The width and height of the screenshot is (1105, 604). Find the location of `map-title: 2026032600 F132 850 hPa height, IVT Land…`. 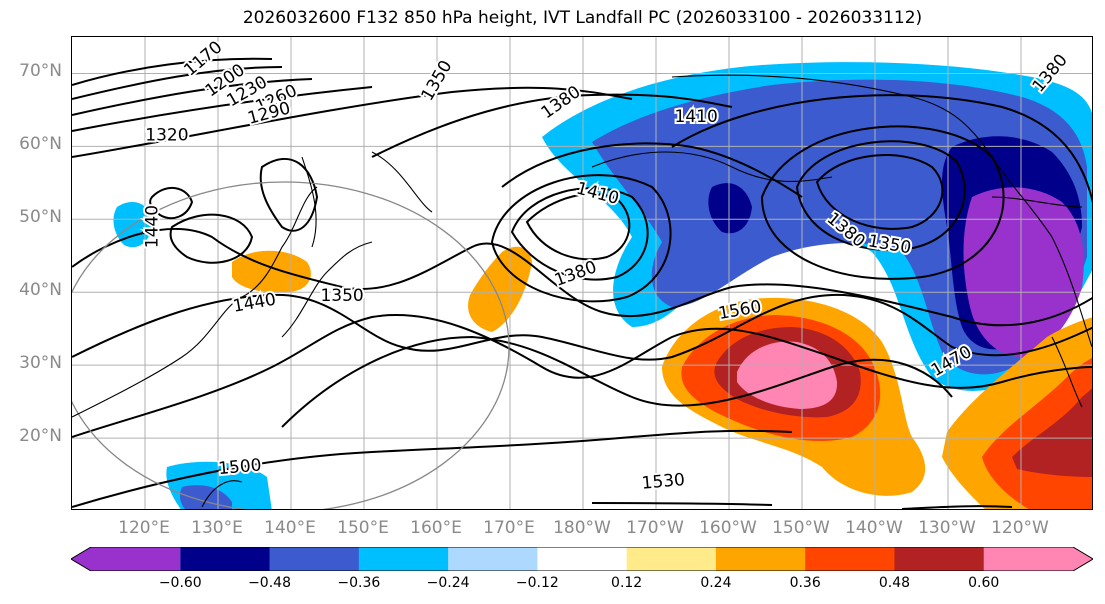

map-title: 2026032600 F132 850 hPa height, IVT Land… is located at coordinates (582, 18).